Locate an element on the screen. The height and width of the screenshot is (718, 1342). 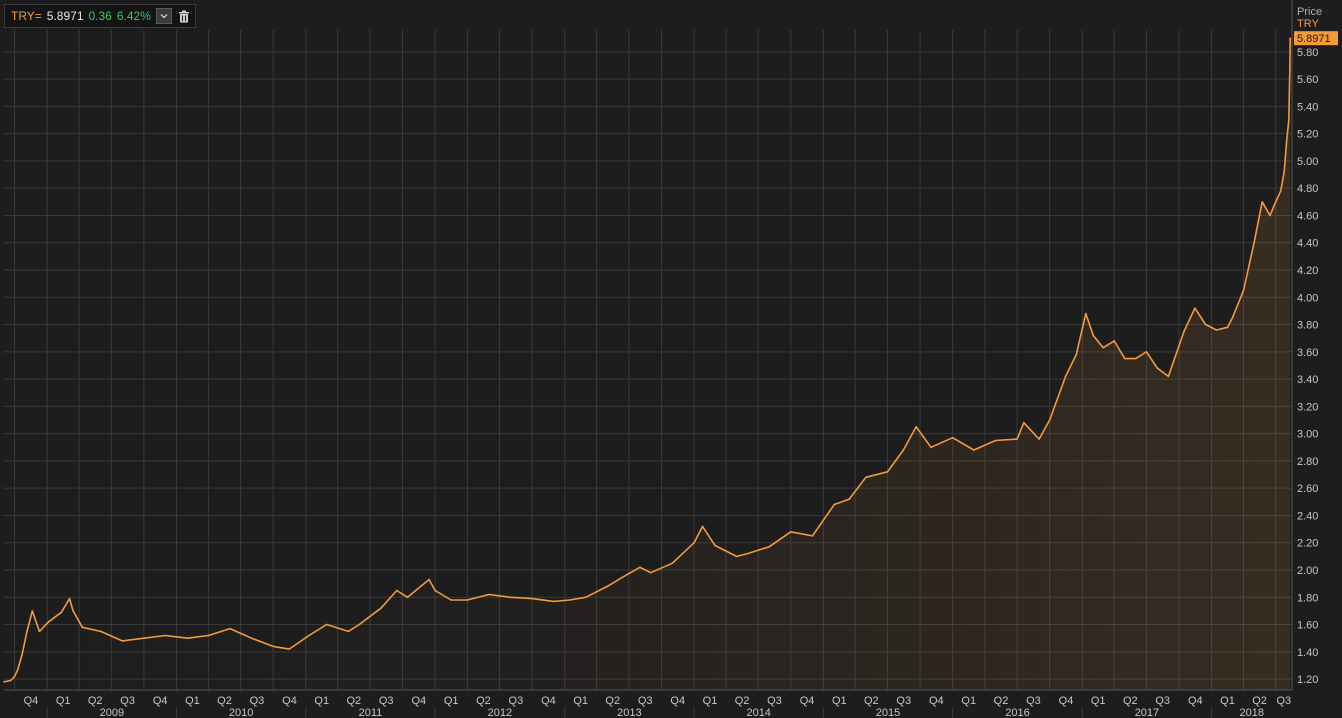
x-year-label: 2017 is located at coordinates (1147, 712).